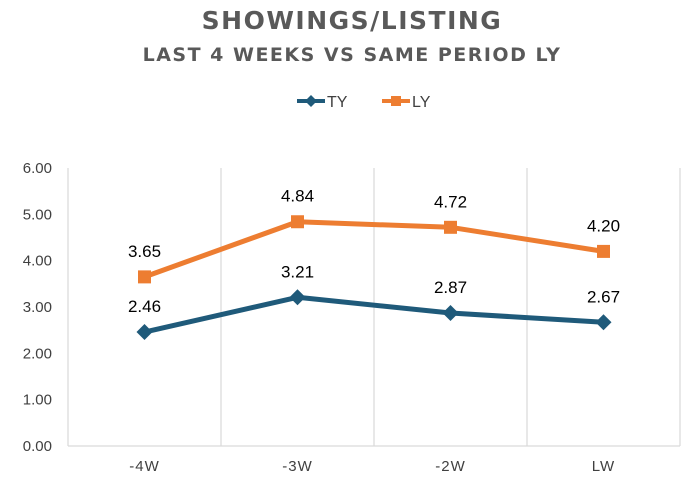 Image resolution: width=695 pixels, height=481 pixels. Describe the element at coordinates (37, 400) in the screenshot. I see `y-tick-label: 1.00` at that location.